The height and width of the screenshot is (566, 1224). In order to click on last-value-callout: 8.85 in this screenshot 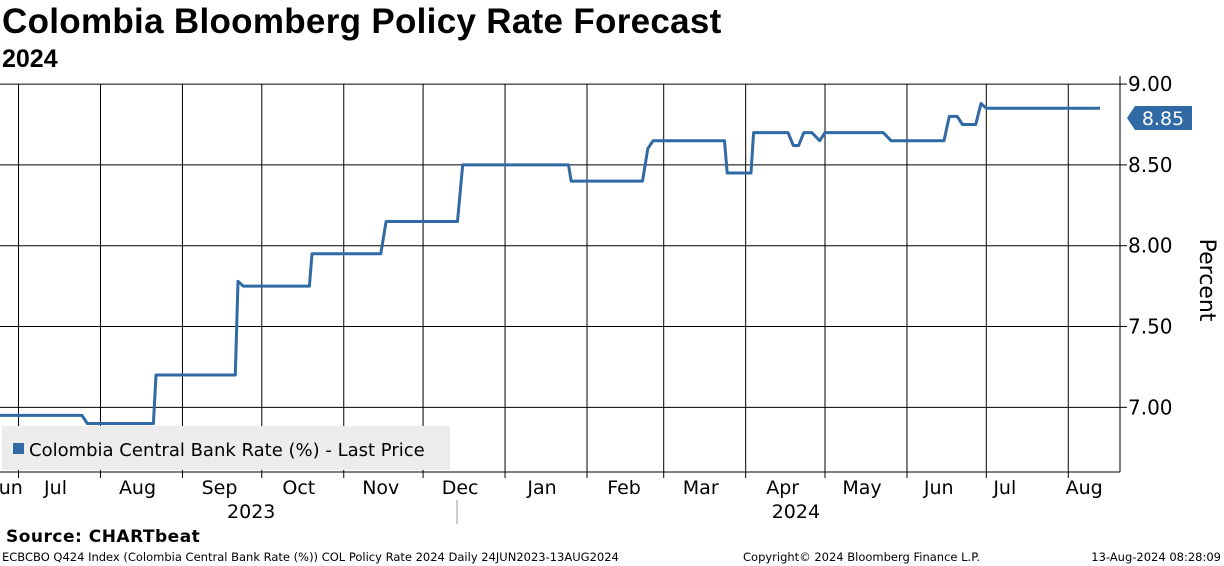, I will do `click(1159, 118)`.